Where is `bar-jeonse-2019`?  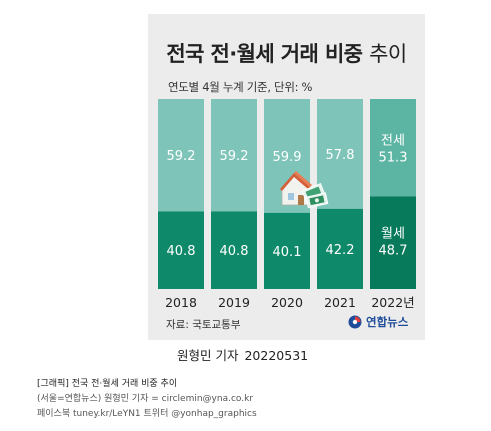 bar-jeonse-2019 is located at coordinates (234, 155).